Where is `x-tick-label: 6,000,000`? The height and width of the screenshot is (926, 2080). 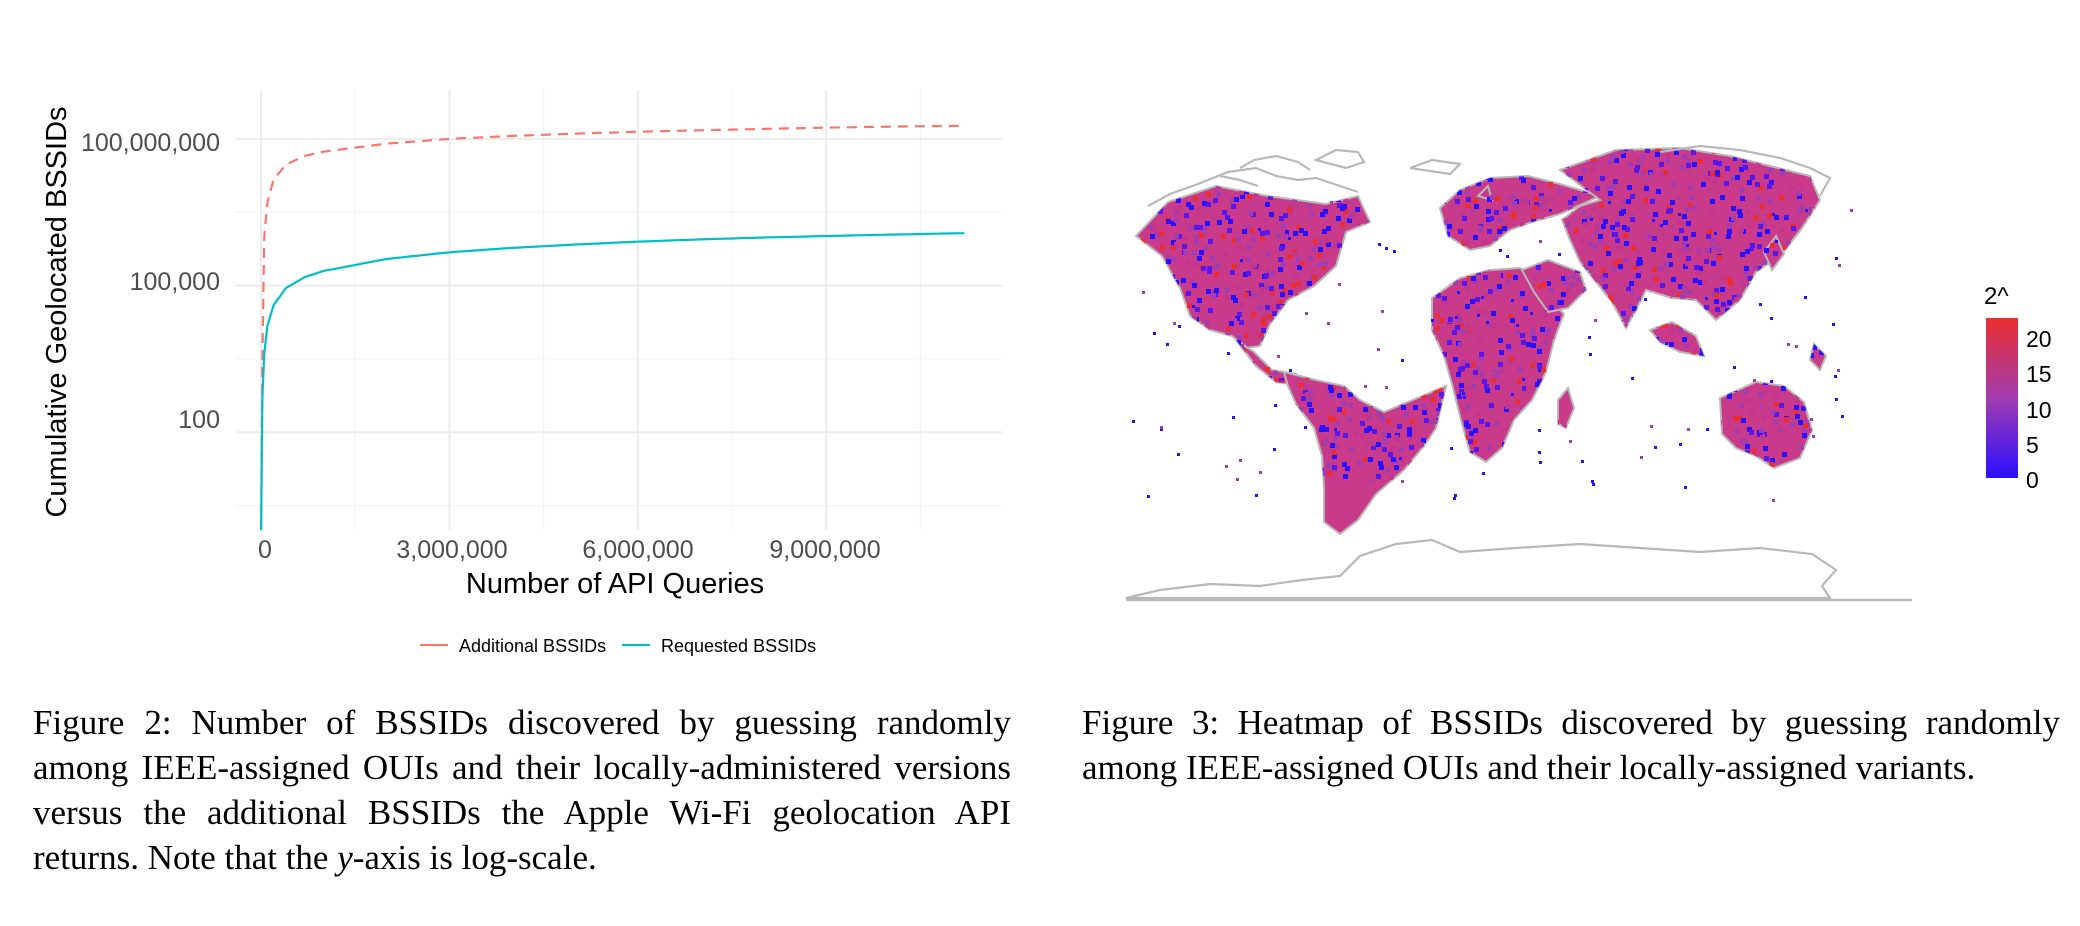
x-tick-label: 6,000,000 is located at coordinates (637, 550).